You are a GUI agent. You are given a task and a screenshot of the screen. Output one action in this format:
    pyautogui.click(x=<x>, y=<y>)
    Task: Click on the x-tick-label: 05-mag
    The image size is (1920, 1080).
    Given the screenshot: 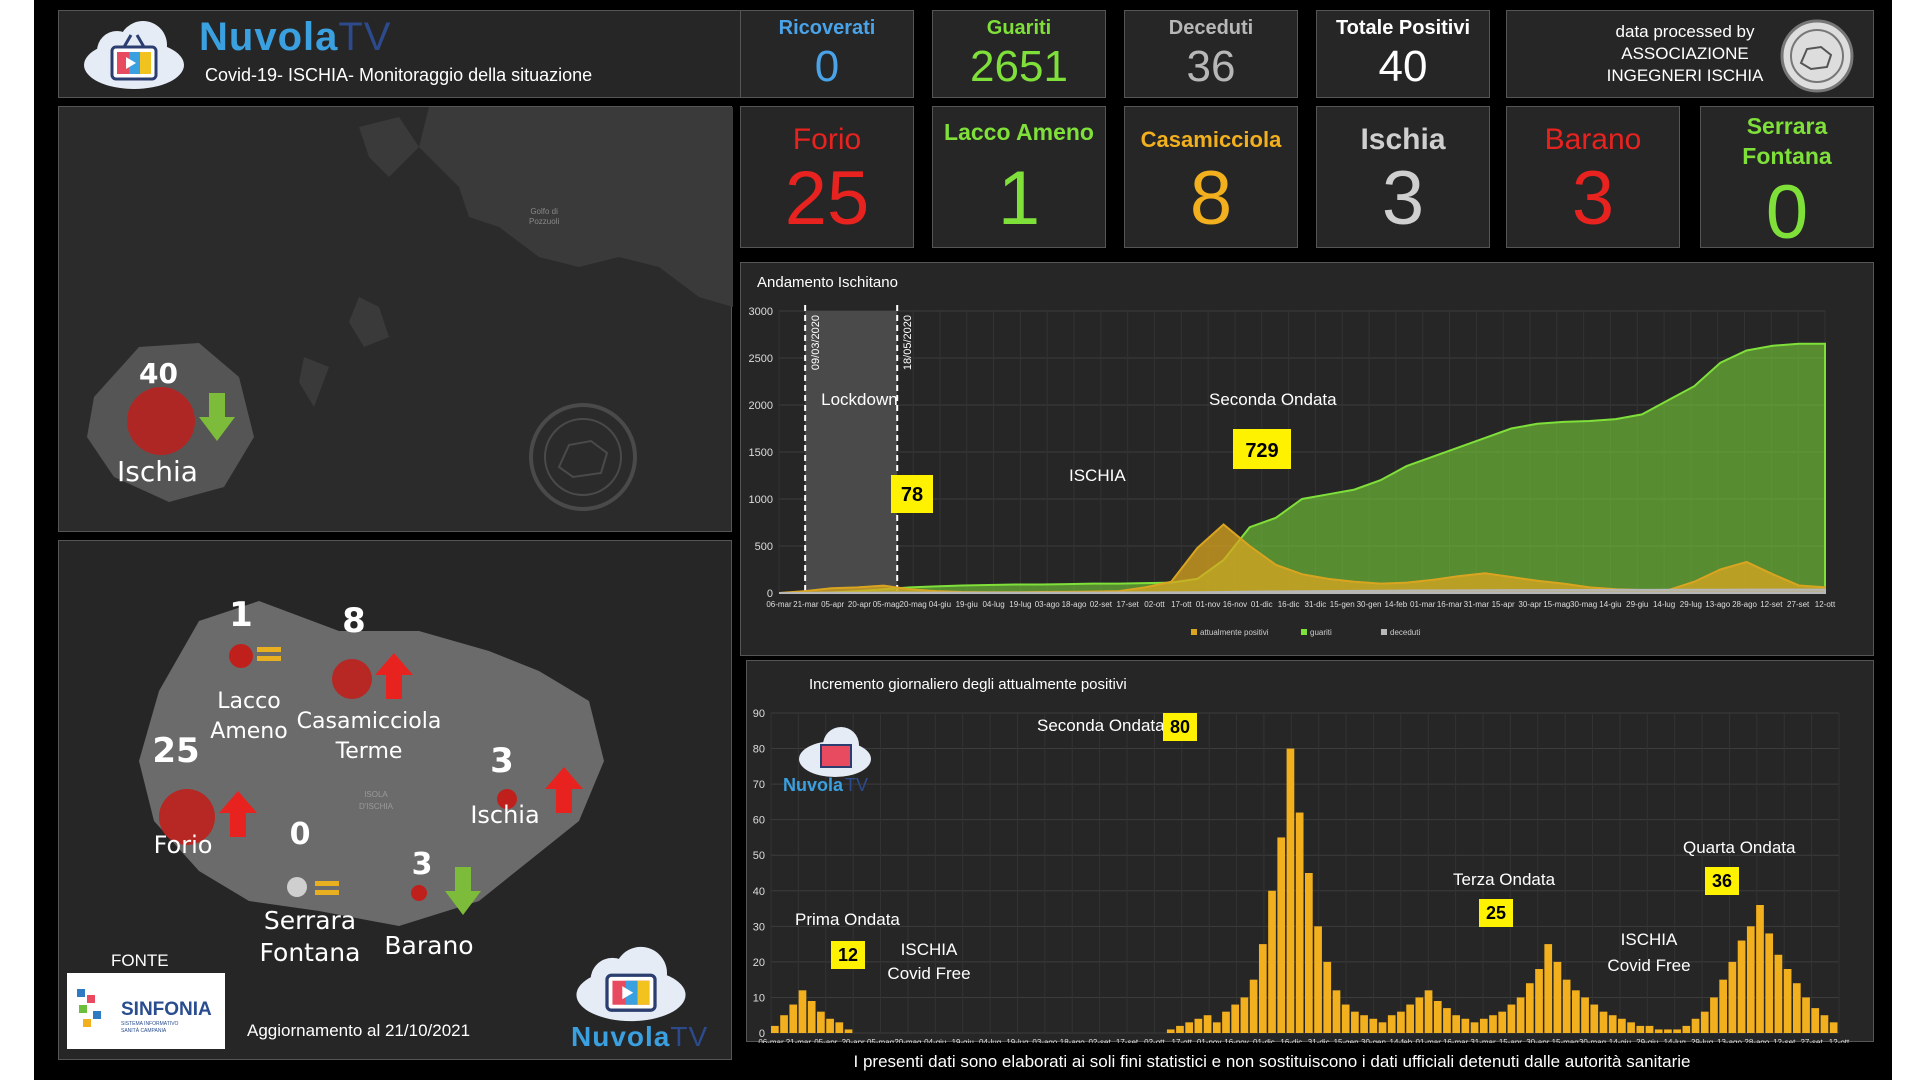 What is the action you would take?
    pyautogui.click(x=886, y=604)
    